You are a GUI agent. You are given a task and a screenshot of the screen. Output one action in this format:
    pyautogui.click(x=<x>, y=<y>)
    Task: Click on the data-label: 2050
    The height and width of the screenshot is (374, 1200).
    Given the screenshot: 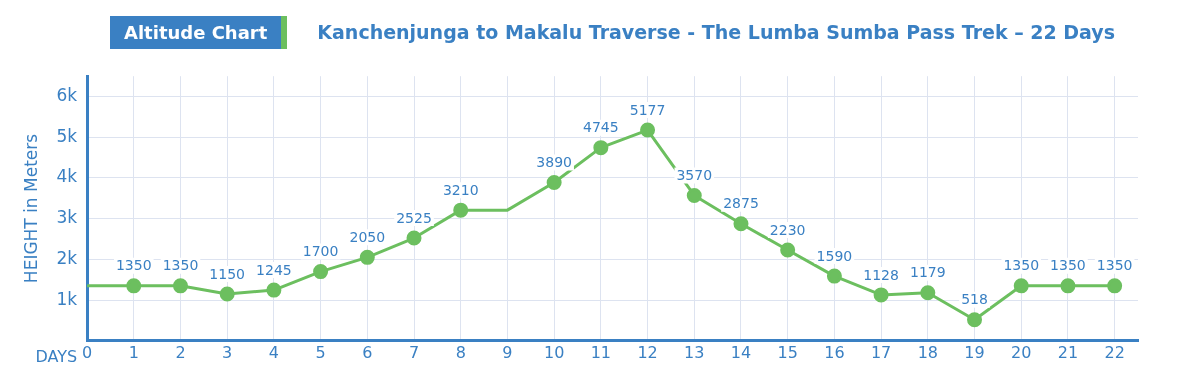 What is the action you would take?
    pyautogui.click(x=367, y=236)
    